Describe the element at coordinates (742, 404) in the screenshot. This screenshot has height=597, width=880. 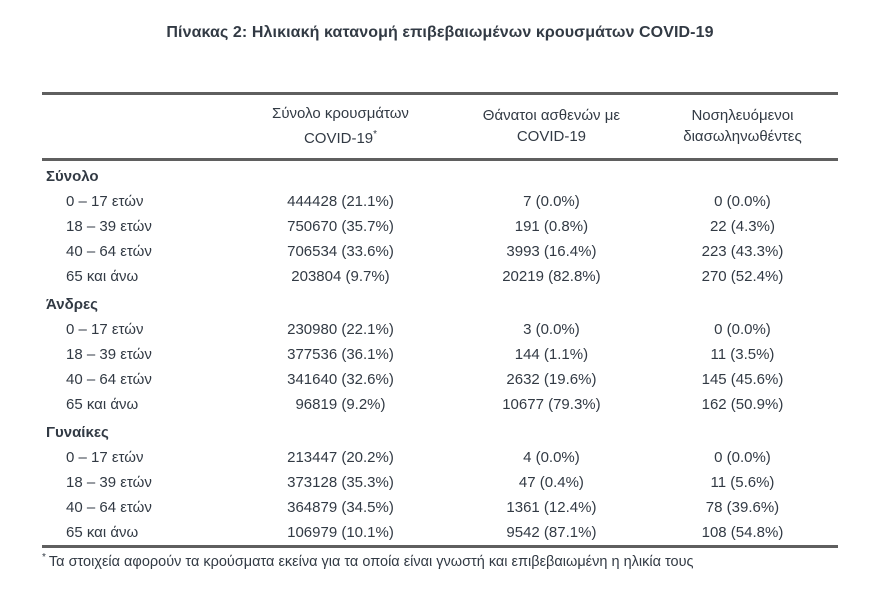
I see `intubated-cell: 162 (50.9%)` at that location.